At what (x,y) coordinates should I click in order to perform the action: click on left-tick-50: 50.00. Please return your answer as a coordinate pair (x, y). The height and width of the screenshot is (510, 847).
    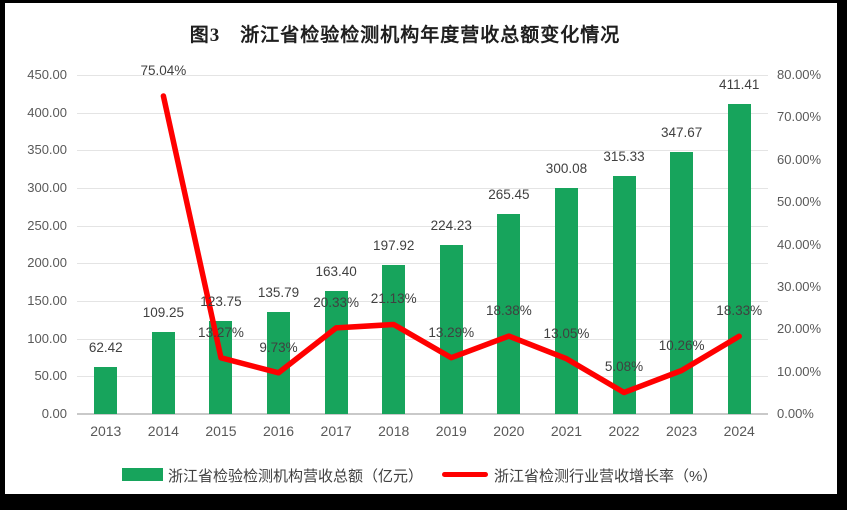
    Looking at the image, I should click on (50, 376).